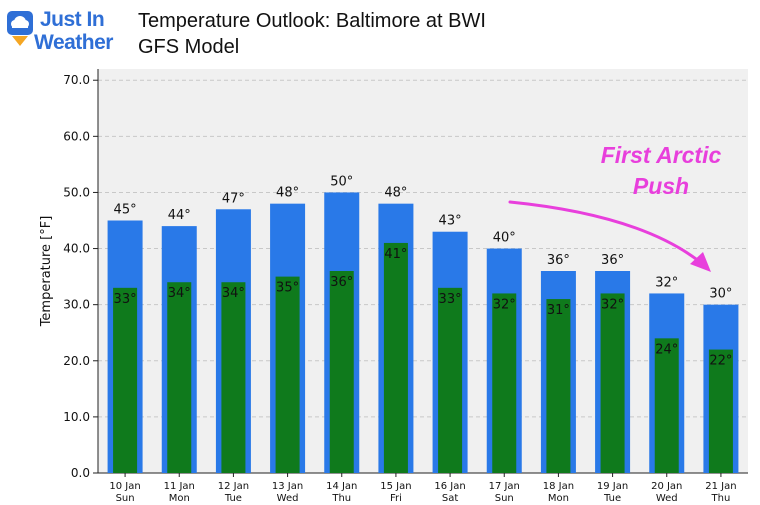 This screenshot has height=505, width=760. I want to click on x-tick-date-label: 21 Jan, so click(720, 486).